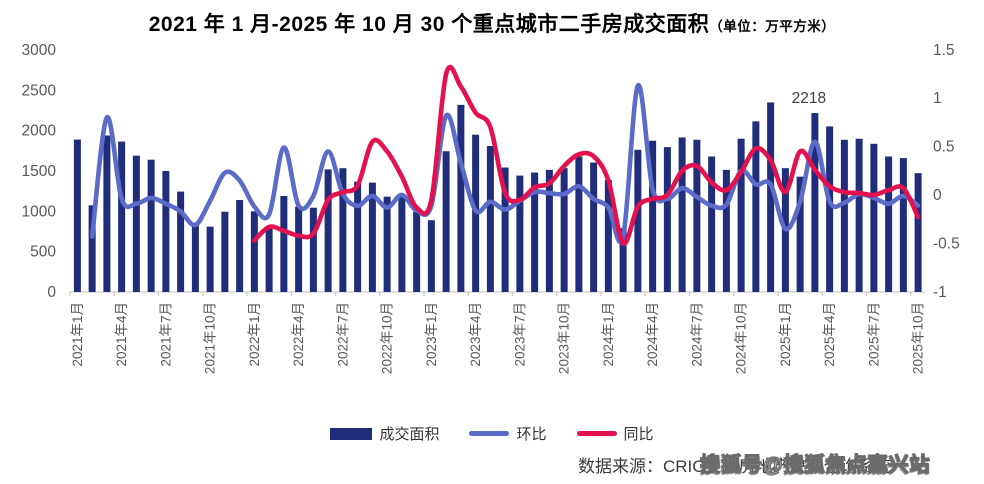  Describe the element at coordinates (519, 334) in the screenshot. I see `x-tick-label: 2023年7月` at that location.